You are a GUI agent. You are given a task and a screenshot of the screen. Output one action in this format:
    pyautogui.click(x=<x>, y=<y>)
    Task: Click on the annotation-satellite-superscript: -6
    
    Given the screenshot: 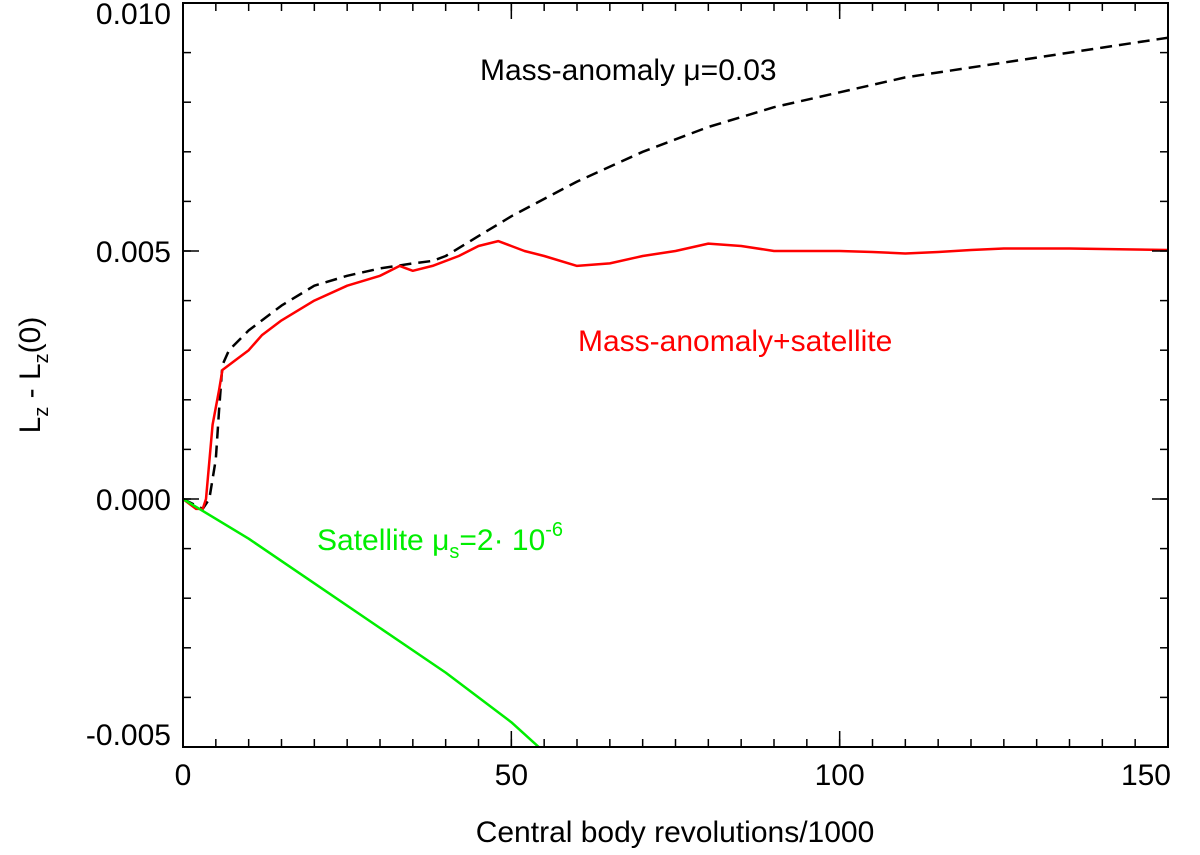 What is the action you would take?
    pyautogui.click(x=554, y=530)
    